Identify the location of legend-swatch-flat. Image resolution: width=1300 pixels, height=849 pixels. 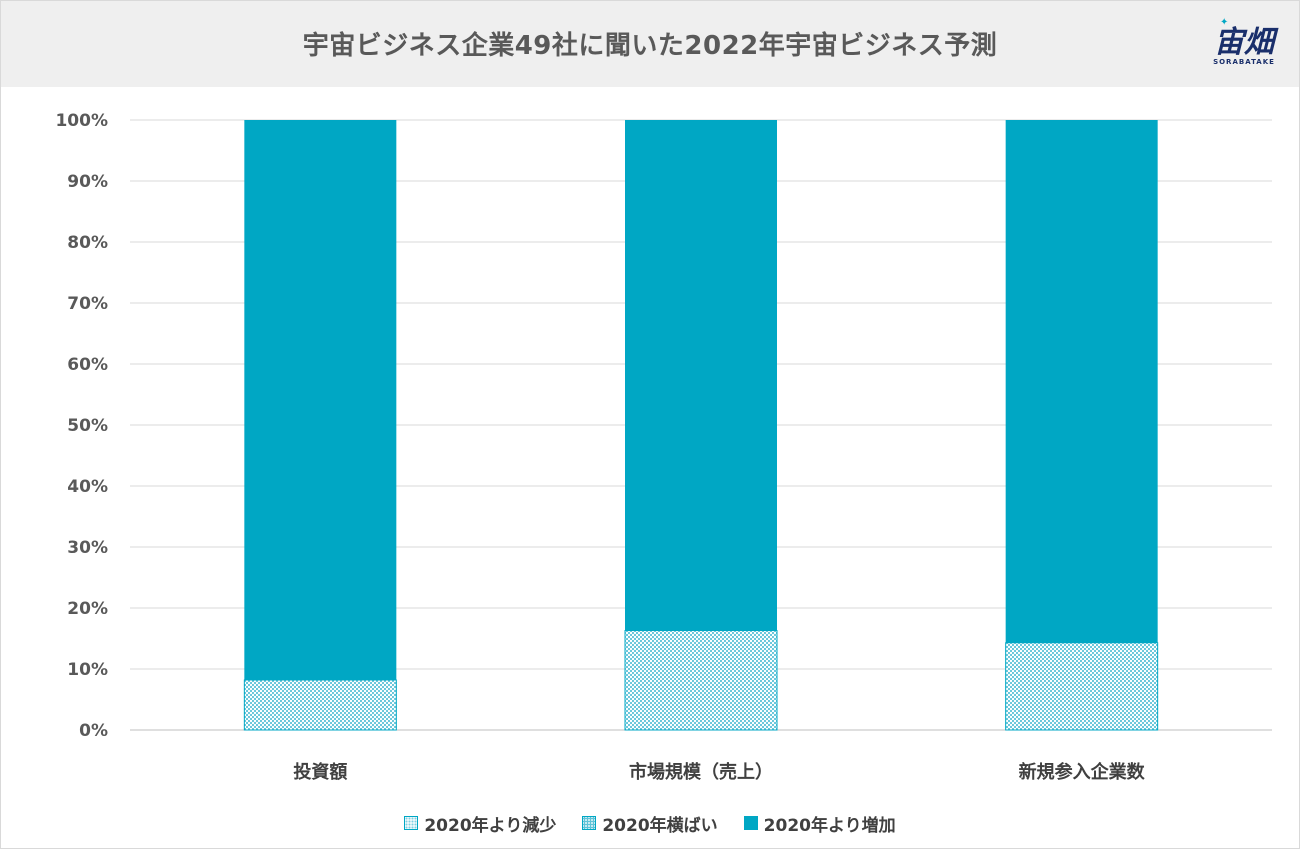
(589, 823).